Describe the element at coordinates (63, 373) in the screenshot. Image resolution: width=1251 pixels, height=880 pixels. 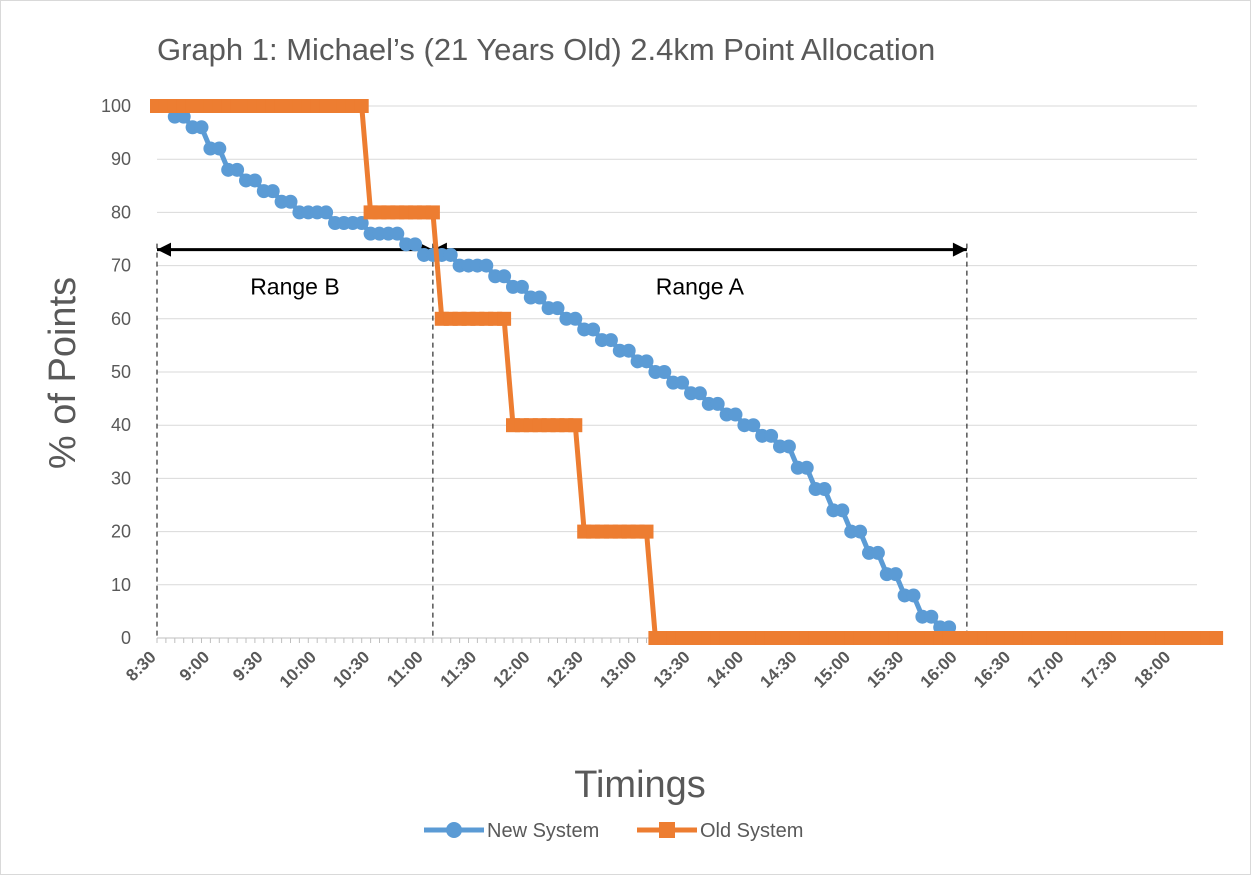
I see `y-axis-title: % of Points` at that location.